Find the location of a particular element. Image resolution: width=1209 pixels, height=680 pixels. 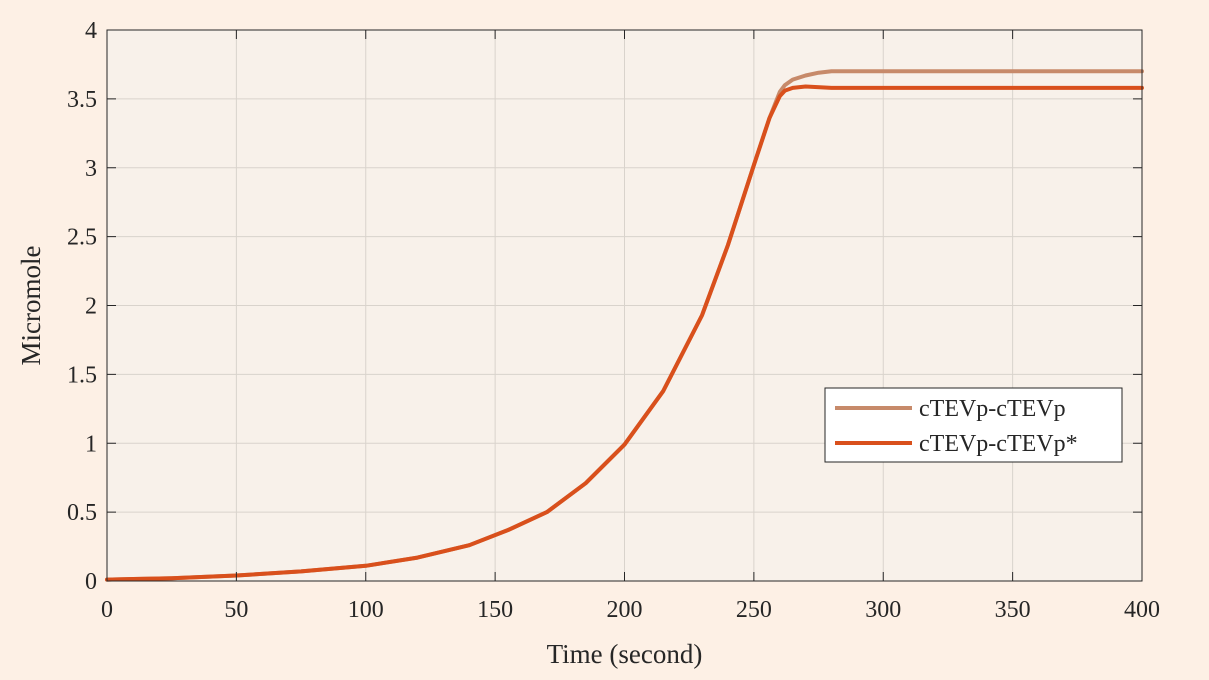

y-tick-label: 2.5 is located at coordinates (82, 238).